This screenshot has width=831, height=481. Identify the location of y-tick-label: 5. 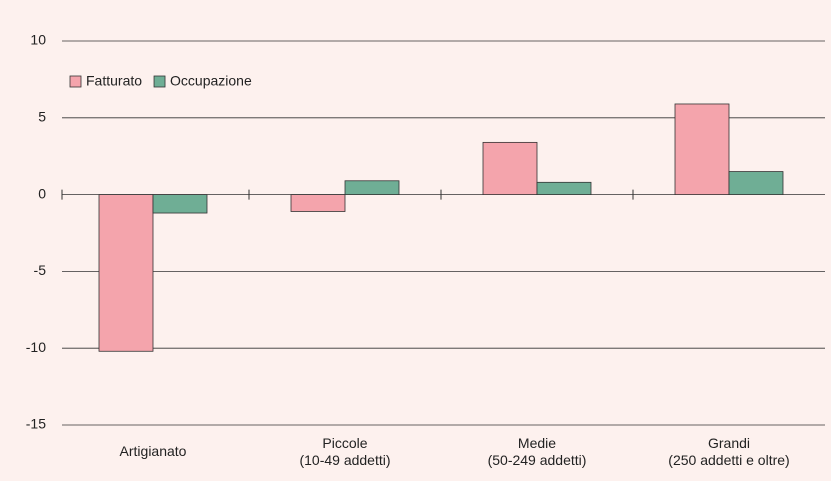
(42, 117).